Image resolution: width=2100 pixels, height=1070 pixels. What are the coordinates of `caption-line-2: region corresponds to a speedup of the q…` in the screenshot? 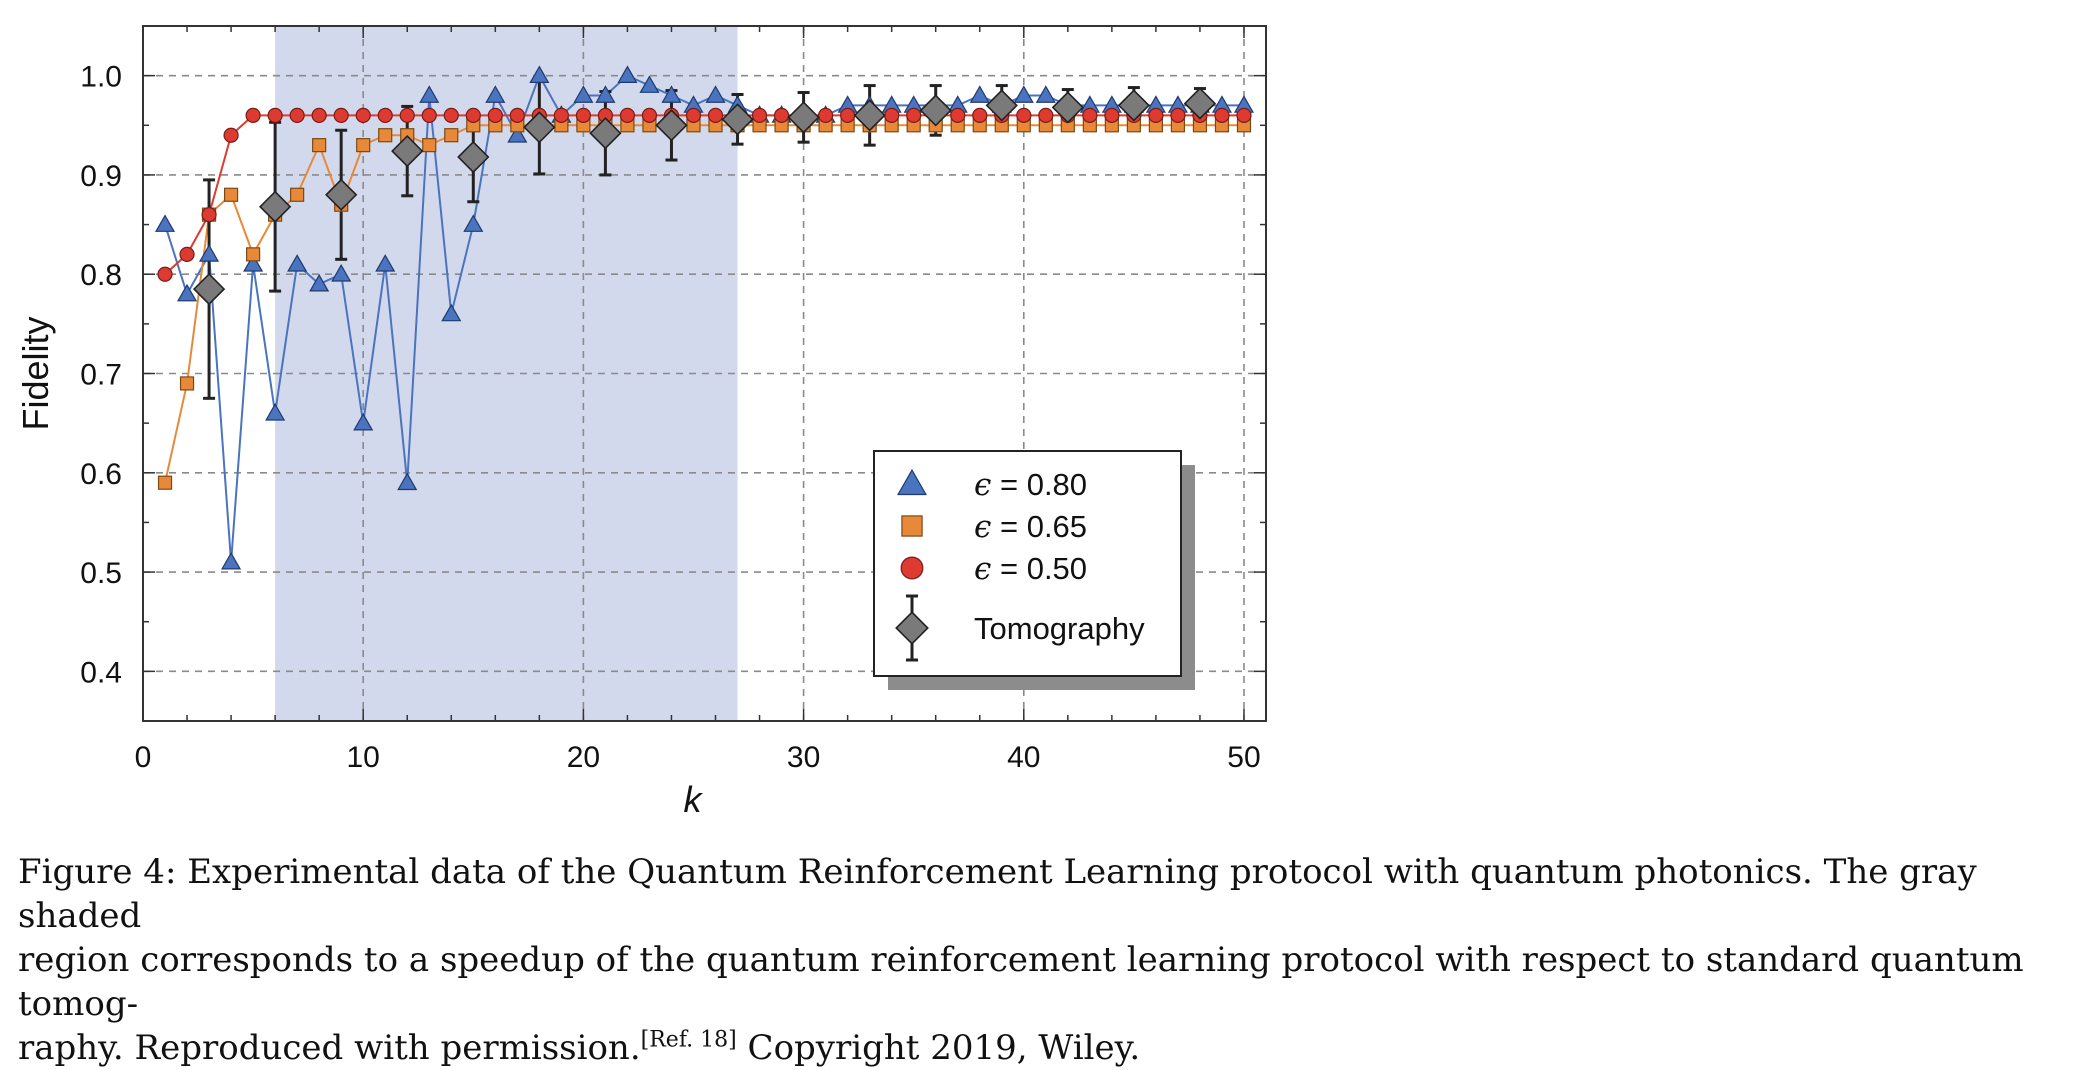 It's located at (1021, 982).